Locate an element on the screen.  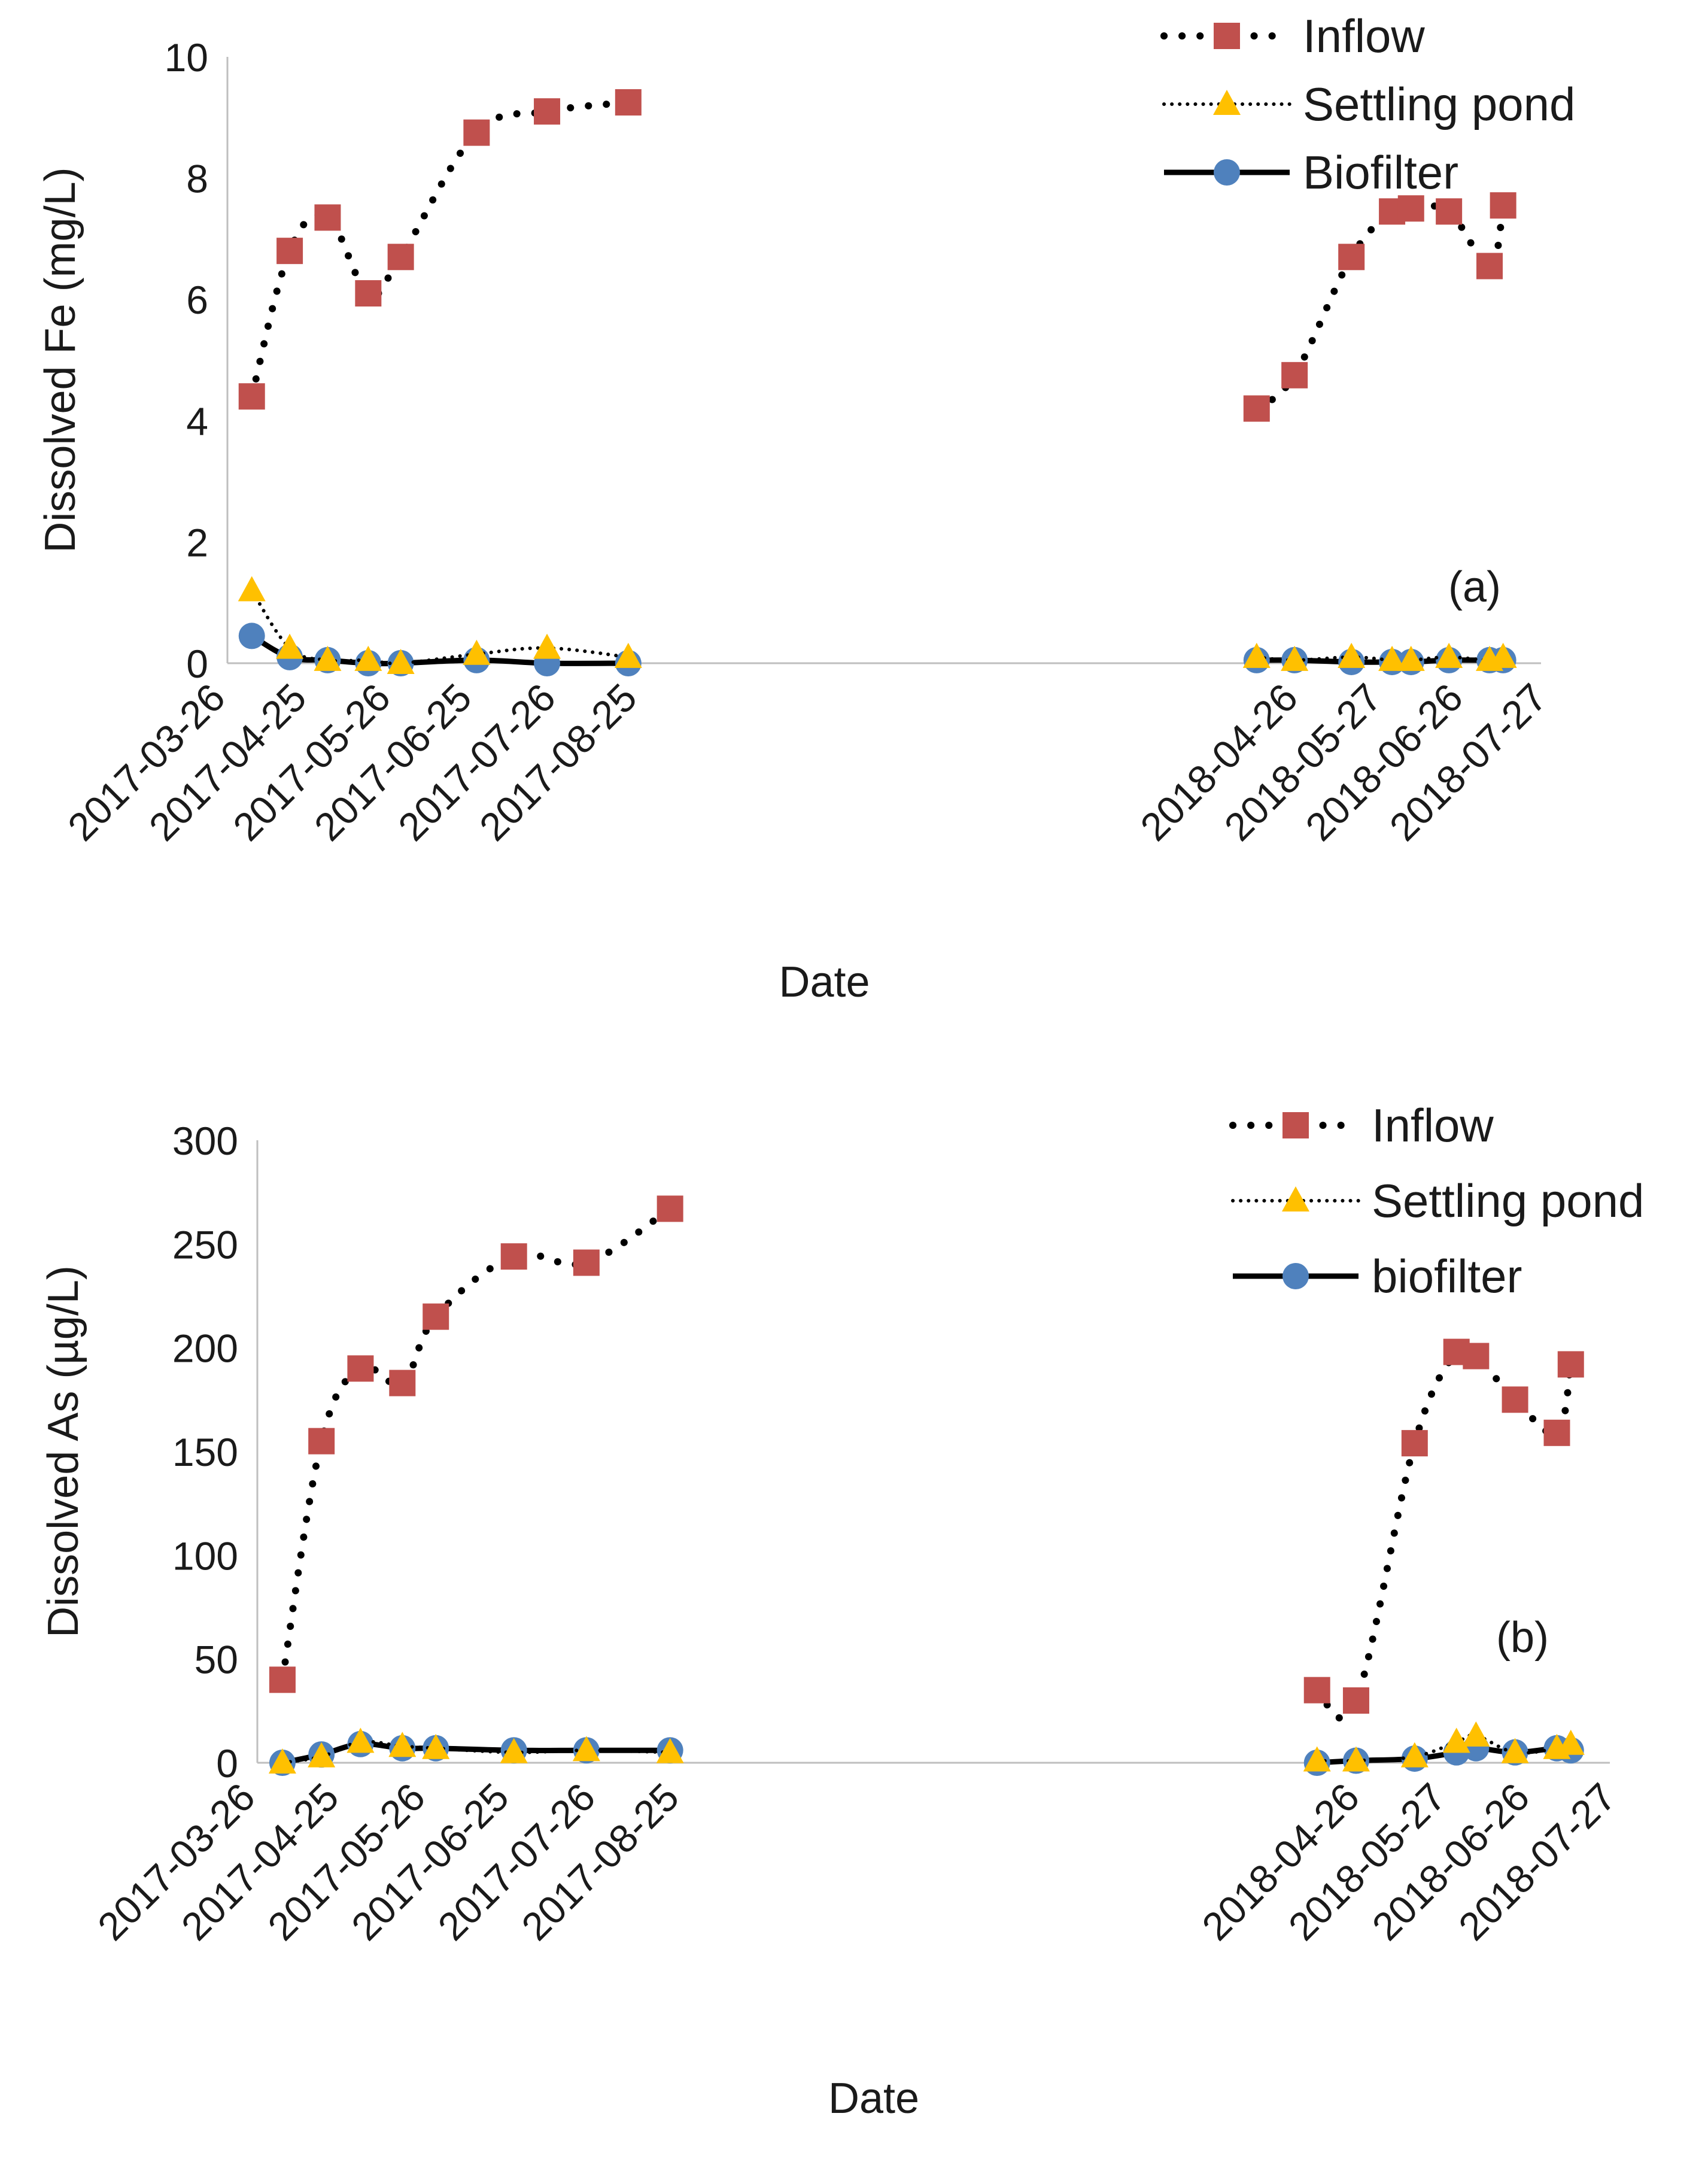
y-tick-label: 10 is located at coordinates (186, 58).